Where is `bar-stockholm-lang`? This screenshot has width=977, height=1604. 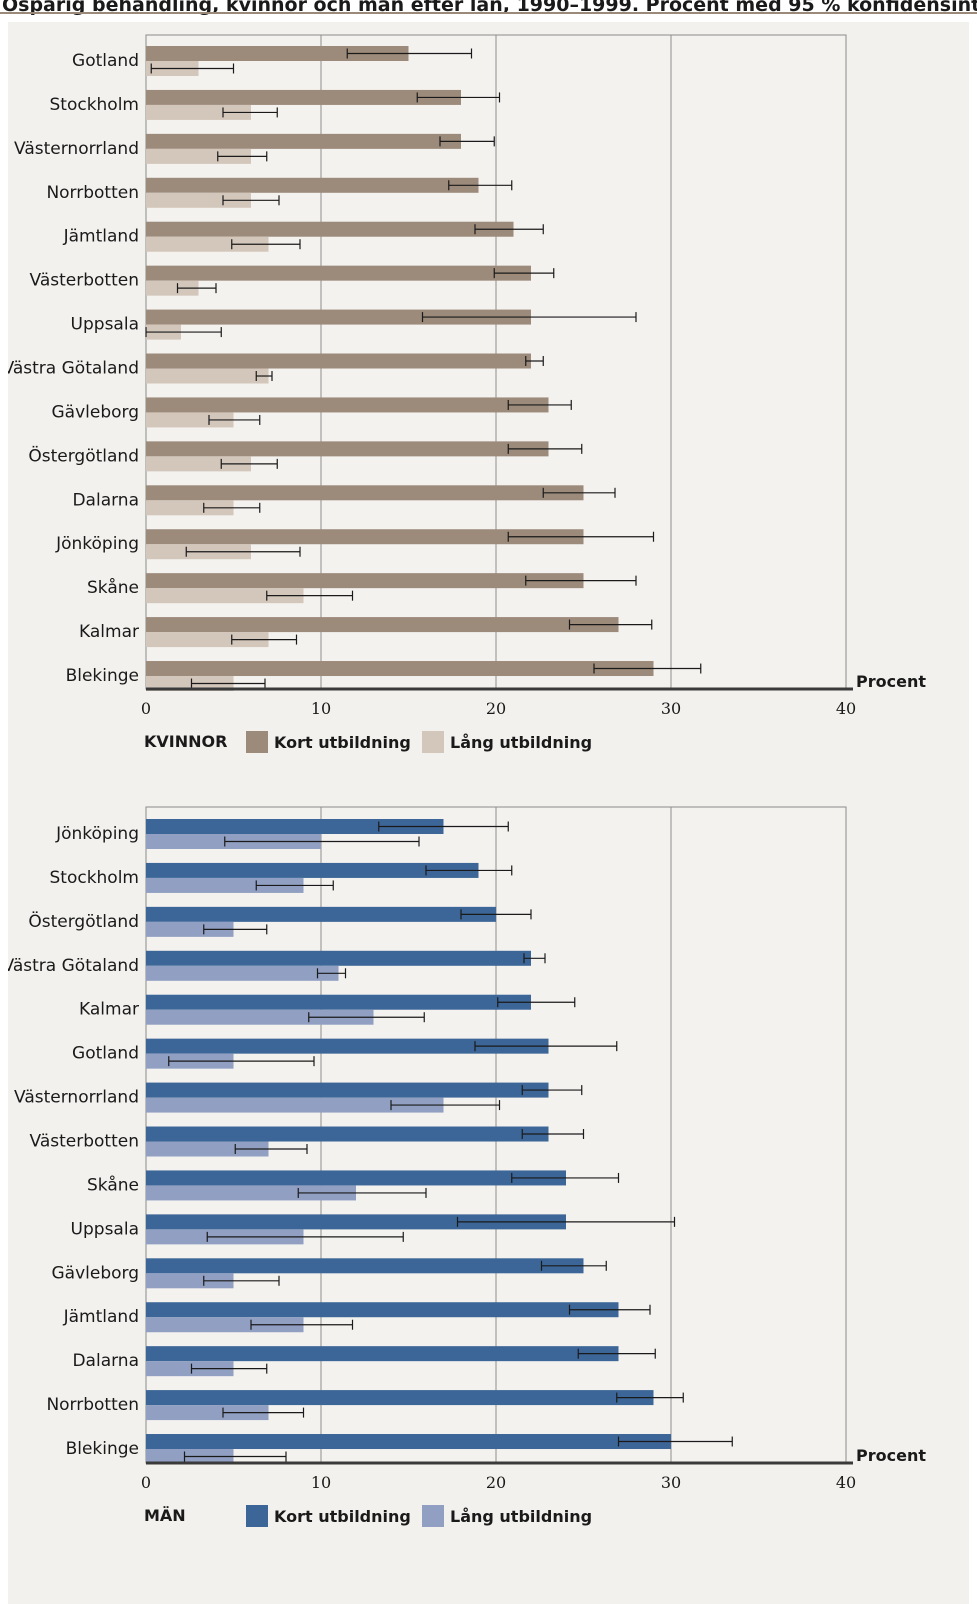
bar-stockholm-lang is located at coordinates (225, 885).